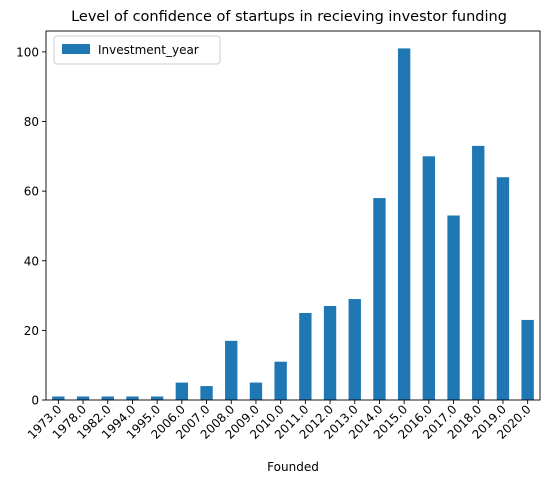  I want to click on bar-2011.0, so click(305, 356).